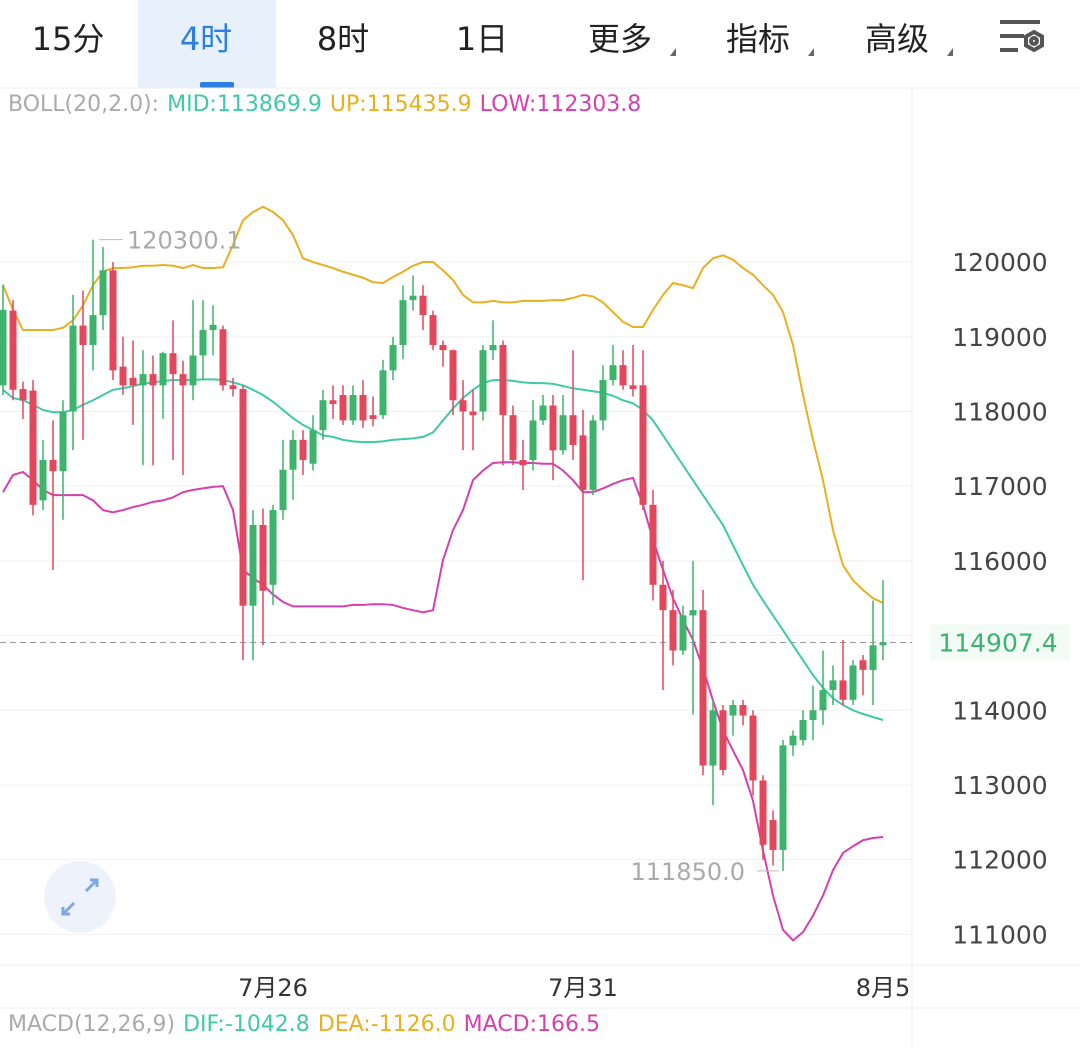 The height and width of the screenshot is (1047, 1080). Describe the element at coordinates (758, 39) in the screenshot. I see `tab: 指标` at that location.